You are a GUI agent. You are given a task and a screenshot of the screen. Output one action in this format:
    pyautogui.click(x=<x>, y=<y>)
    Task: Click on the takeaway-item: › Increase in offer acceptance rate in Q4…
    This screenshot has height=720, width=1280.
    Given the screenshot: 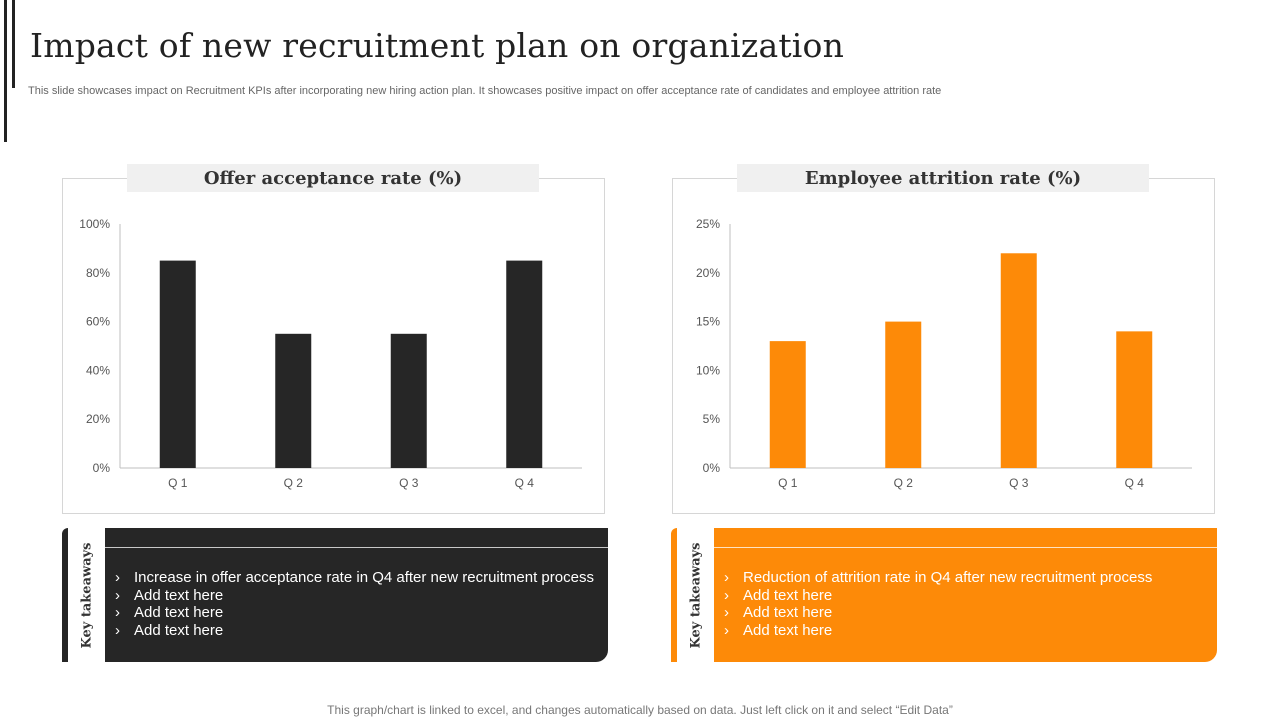 What is the action you would take?
    pyautogui.click(x=354, y=578)
    